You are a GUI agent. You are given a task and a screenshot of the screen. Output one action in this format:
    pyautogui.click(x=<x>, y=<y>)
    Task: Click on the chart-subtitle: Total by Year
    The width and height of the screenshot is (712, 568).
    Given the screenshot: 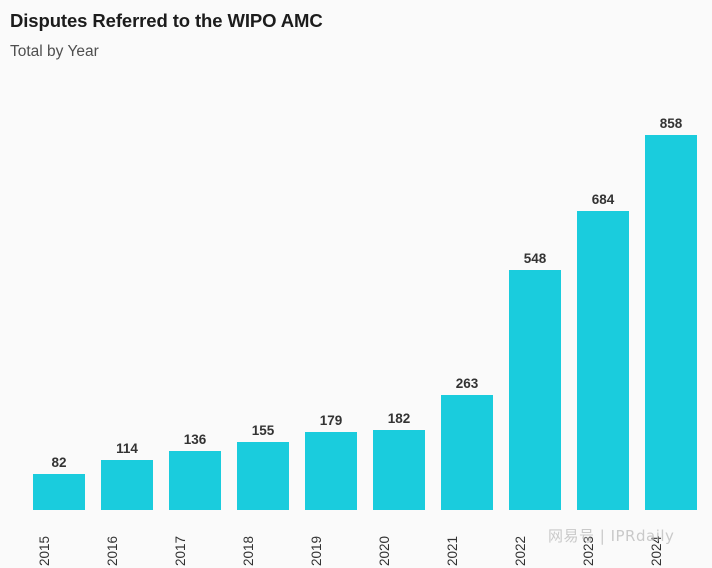 What is the action you would take?
    pyautogui.click(x=54, y=51)
    